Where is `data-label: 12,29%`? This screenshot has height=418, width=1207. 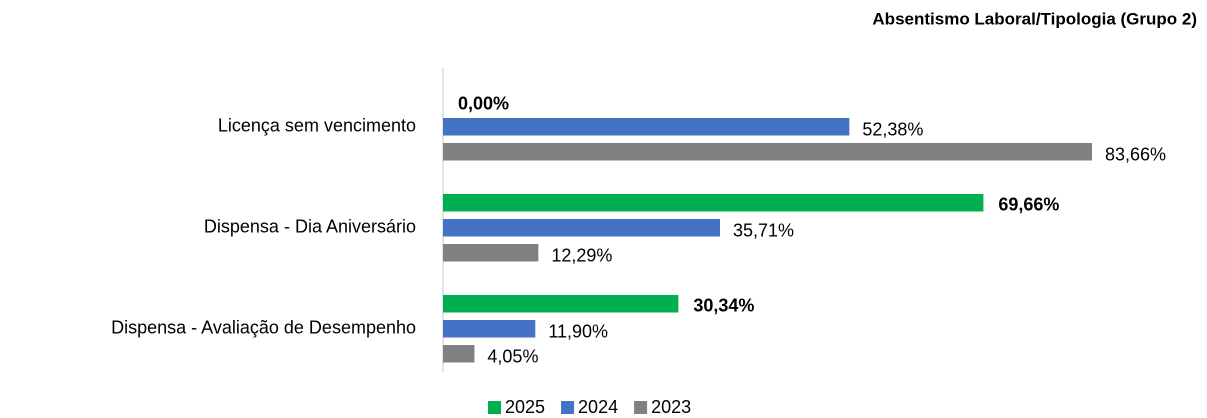 data-label: 12,29% is located at coordinates (581, 256).